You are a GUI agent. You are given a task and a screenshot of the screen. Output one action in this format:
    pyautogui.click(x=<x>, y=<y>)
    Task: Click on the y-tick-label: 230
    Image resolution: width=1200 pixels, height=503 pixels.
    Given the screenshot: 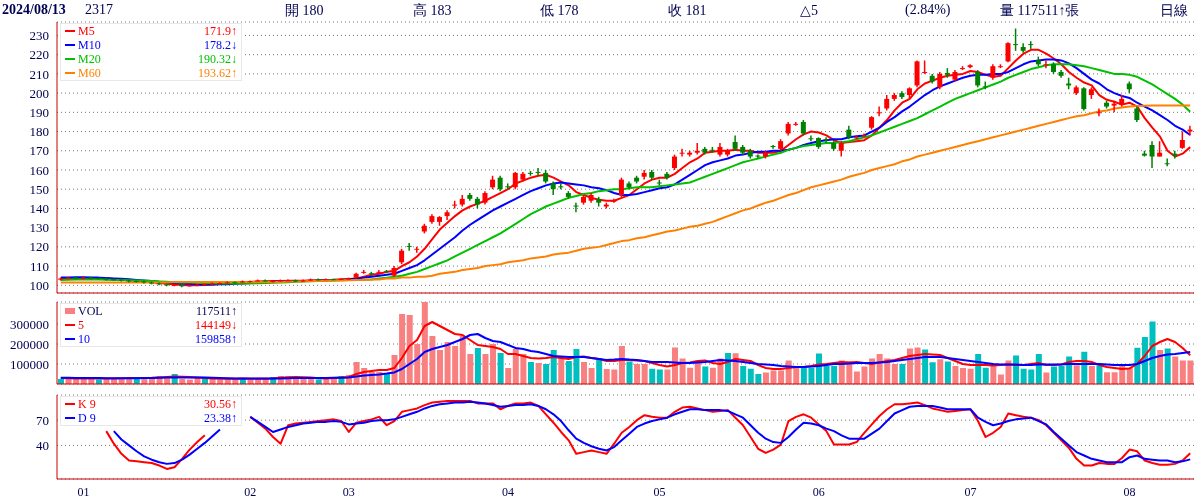 What is the action you would take?
    pyautogui.click(x=39, y=36)
    